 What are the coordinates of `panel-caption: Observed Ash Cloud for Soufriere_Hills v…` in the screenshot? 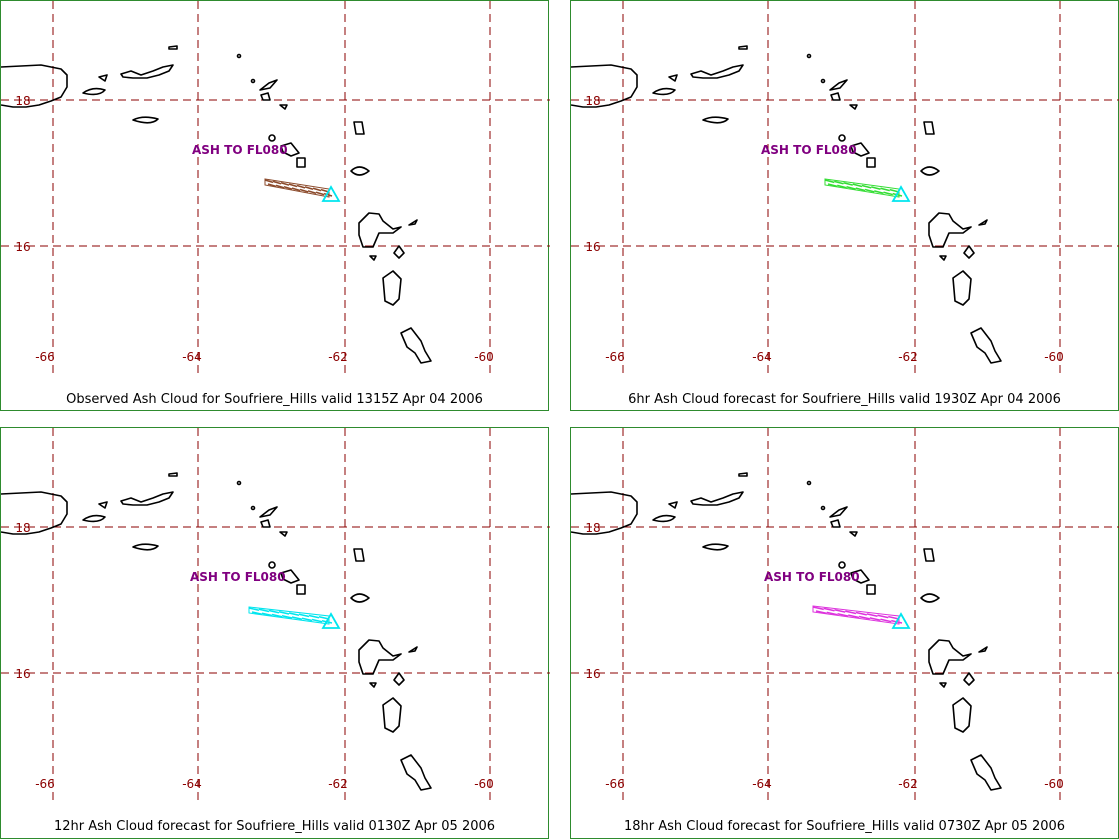 It's located at (274, 399).